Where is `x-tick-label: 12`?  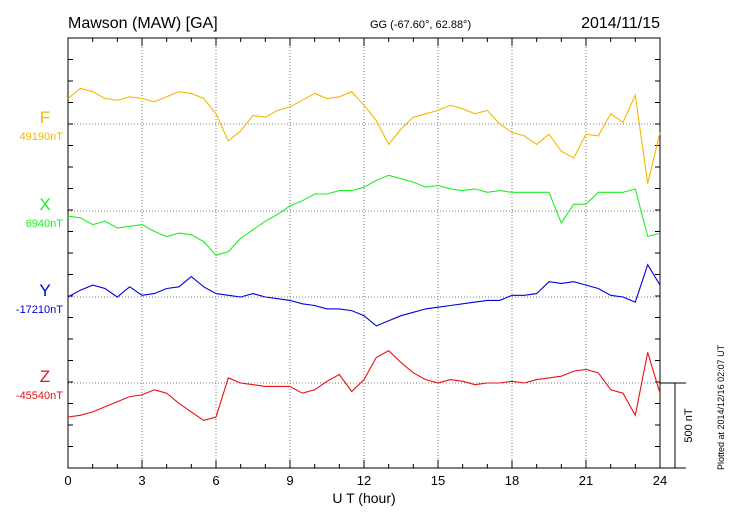 x-tick-label: 12 is located at coordinates (364, 480).